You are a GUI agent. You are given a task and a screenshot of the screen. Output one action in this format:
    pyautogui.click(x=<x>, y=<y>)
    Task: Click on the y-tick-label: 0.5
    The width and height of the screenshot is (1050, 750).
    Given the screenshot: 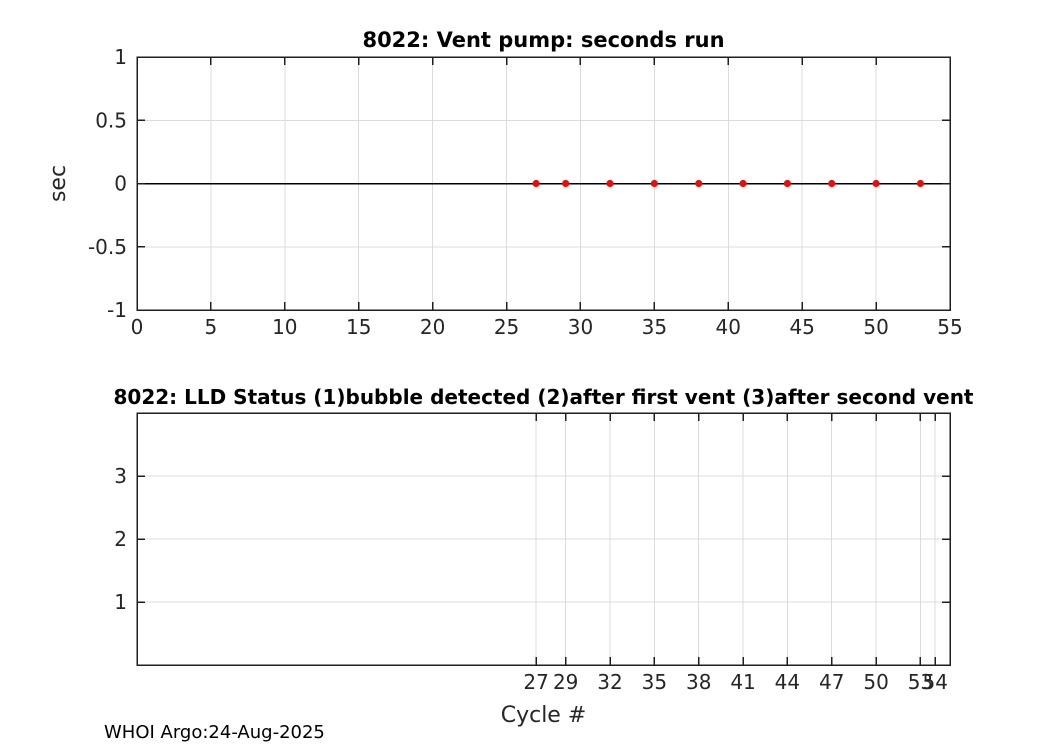 What is the action you would take?
    pyautogui.click(x=111, y=120)
    